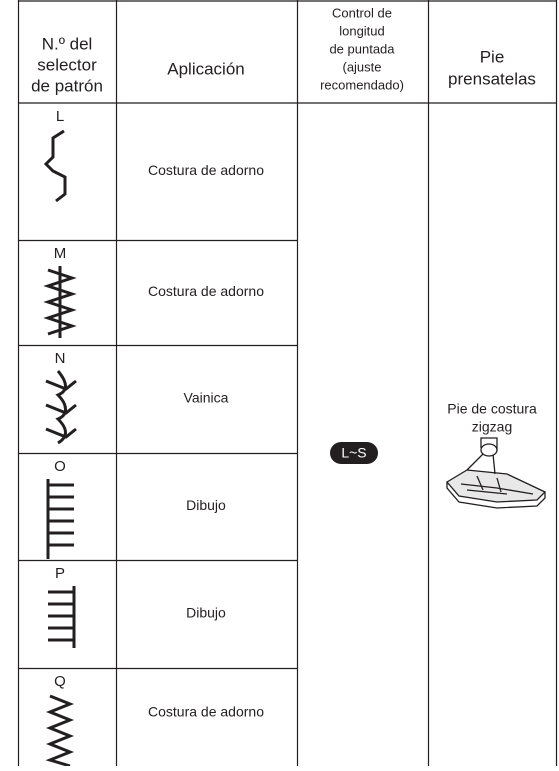  What do you see at coordinates (206, 398) in the screenshot?
I see `application-text: Vainica` at bounding box center [206, 398].